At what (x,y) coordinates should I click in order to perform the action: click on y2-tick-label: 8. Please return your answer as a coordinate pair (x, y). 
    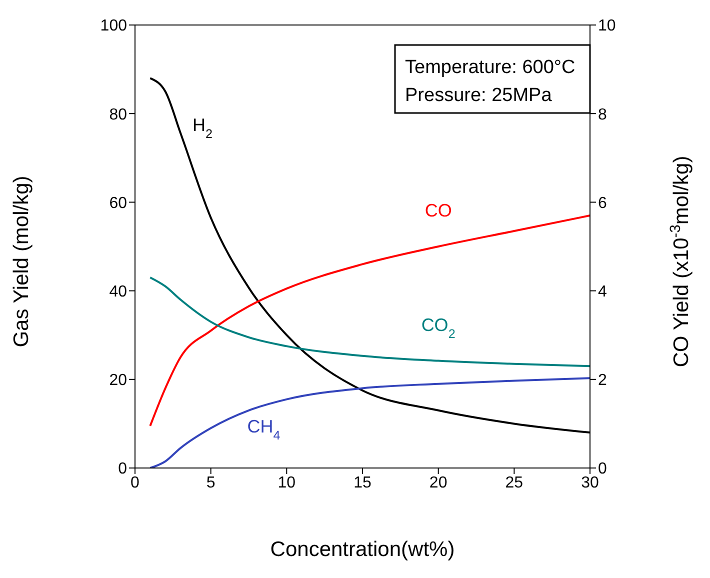
    Looking at the image, I should click on (602, 115).